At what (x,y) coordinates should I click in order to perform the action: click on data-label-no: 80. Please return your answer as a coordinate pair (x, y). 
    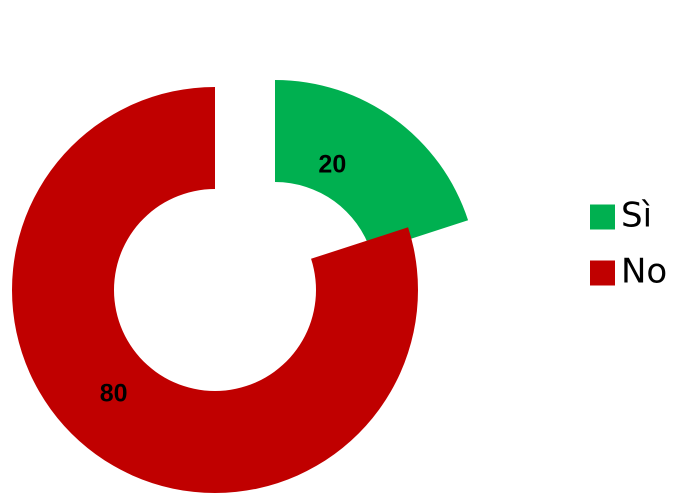
    Looking at the image, I should click on (114, 394).